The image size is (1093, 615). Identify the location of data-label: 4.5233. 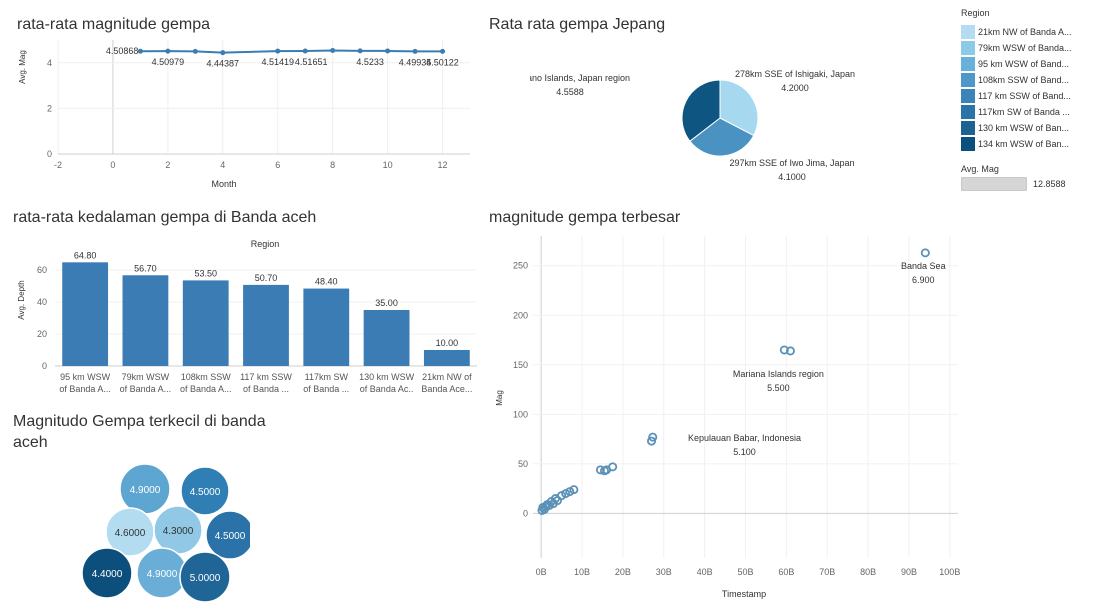
(370, 62).